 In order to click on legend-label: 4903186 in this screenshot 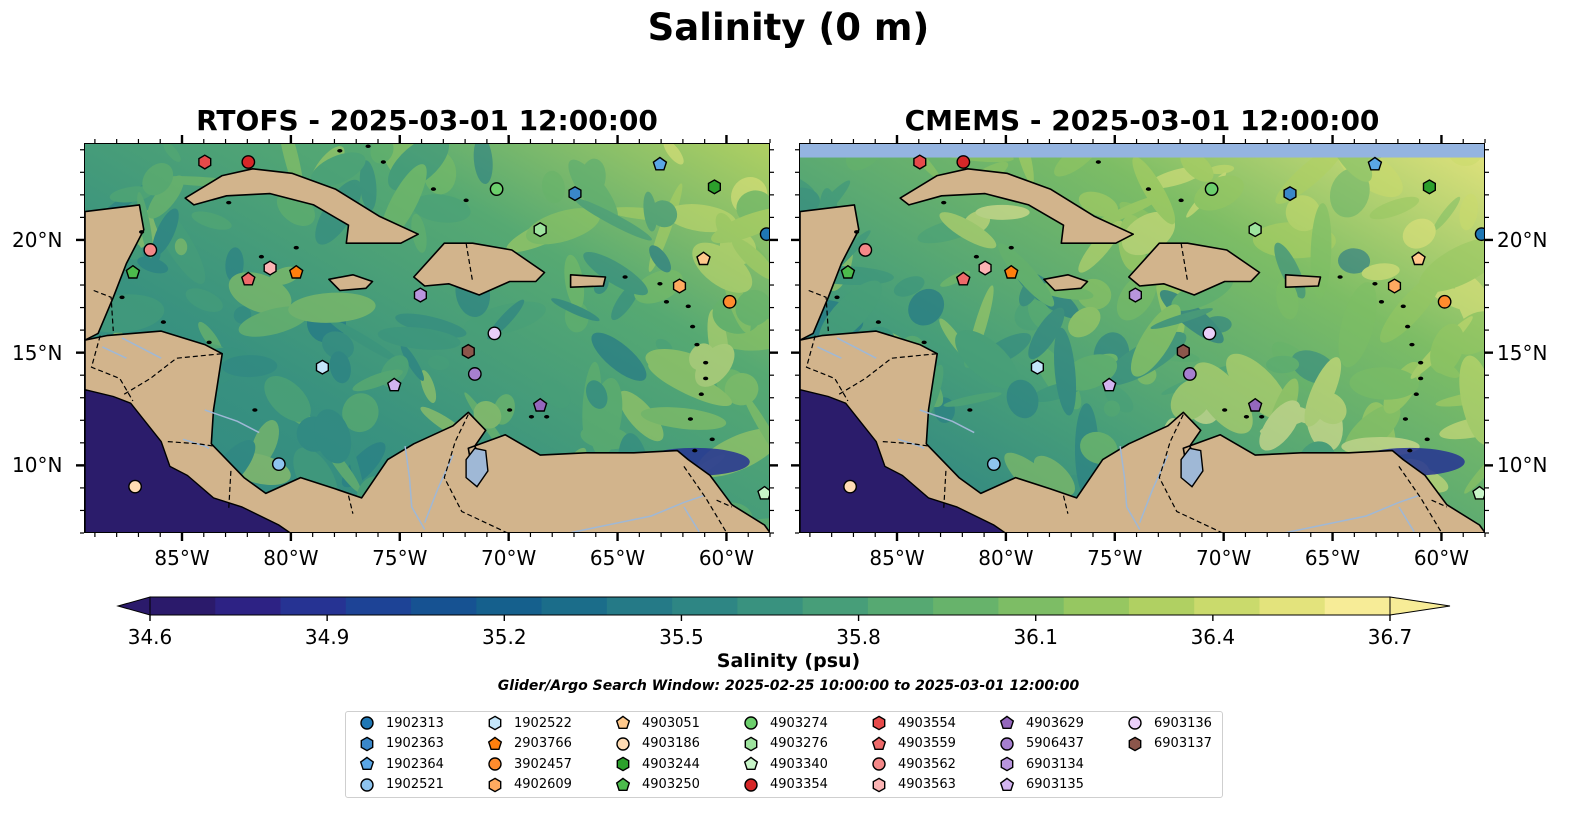, I will do `click(671, 743)`.